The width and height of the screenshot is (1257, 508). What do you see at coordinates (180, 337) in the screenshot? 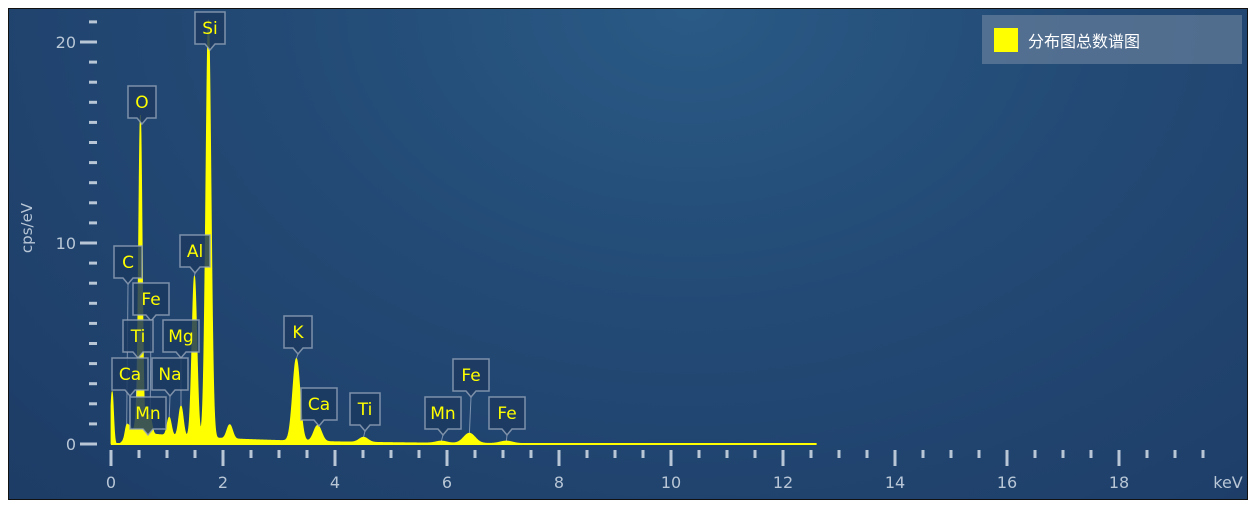
I see `peak-label-text: Mg` at bounding box center [180, 337].